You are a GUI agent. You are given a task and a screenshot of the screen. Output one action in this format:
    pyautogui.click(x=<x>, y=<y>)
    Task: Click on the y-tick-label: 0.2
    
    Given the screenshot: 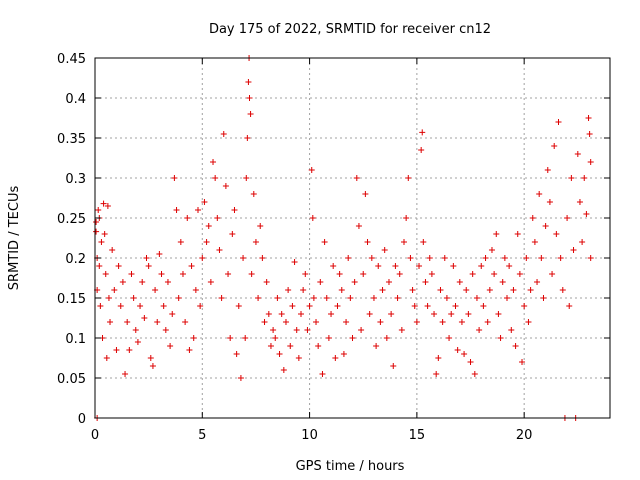 What is the action you would take?
    pyautogui.click(x=75, y=259)
    